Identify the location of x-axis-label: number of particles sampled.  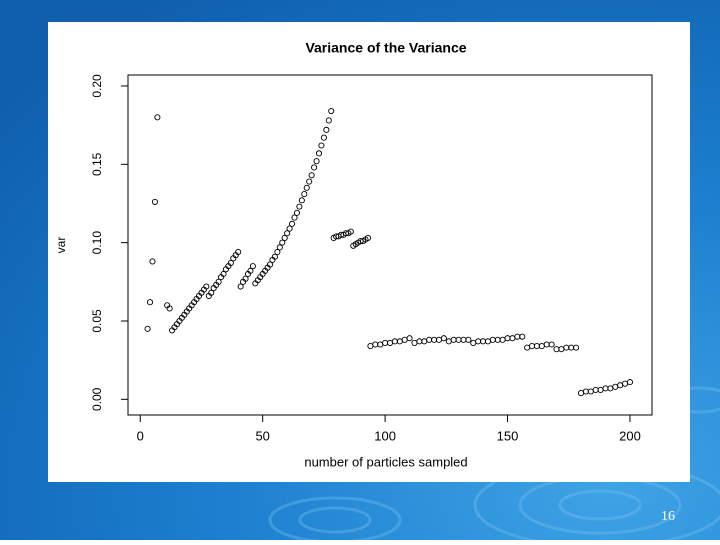
(385, 461).